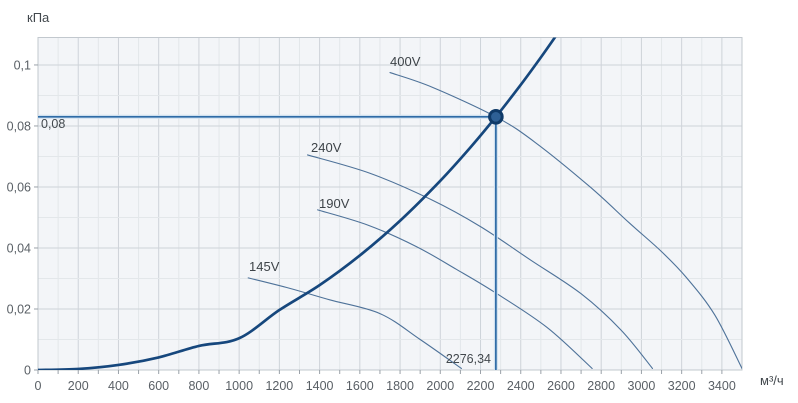 Image resolution: width=798 pixels, height=403 pixels. What do you see at coordinates (38, 386) in the screenshot?
I see `x-tick-label: 0` at bounding box center [38, 386].